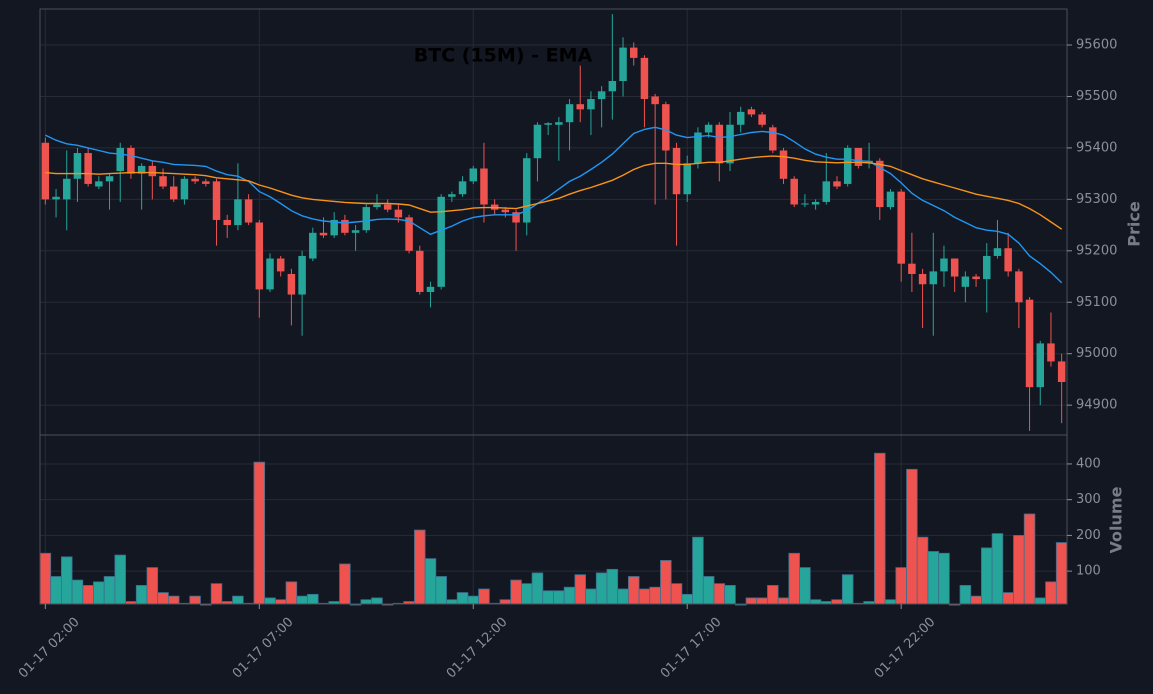 This screenshot has height=694, width=1153. What do you see at coordinates (554, 192) in the screenshot?
I see `ema-line` at bounding box center [554, 192].